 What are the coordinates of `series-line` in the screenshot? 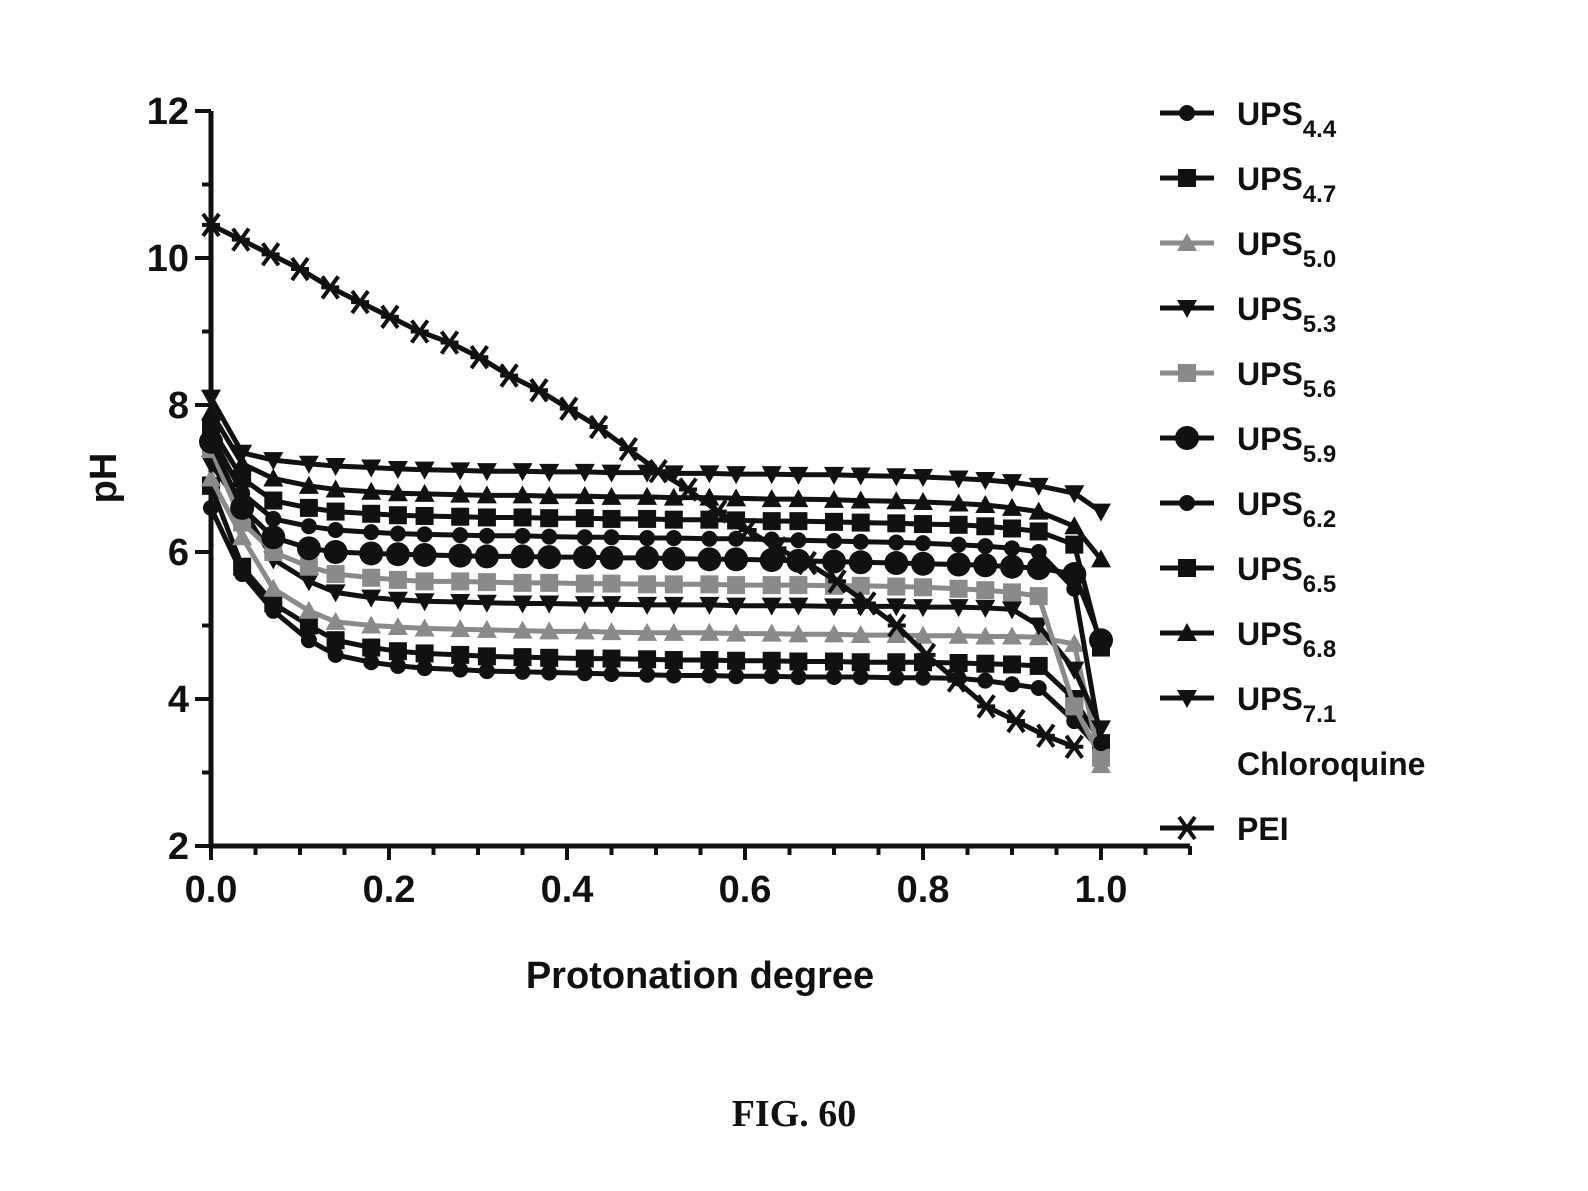 It's located at (655, 455).